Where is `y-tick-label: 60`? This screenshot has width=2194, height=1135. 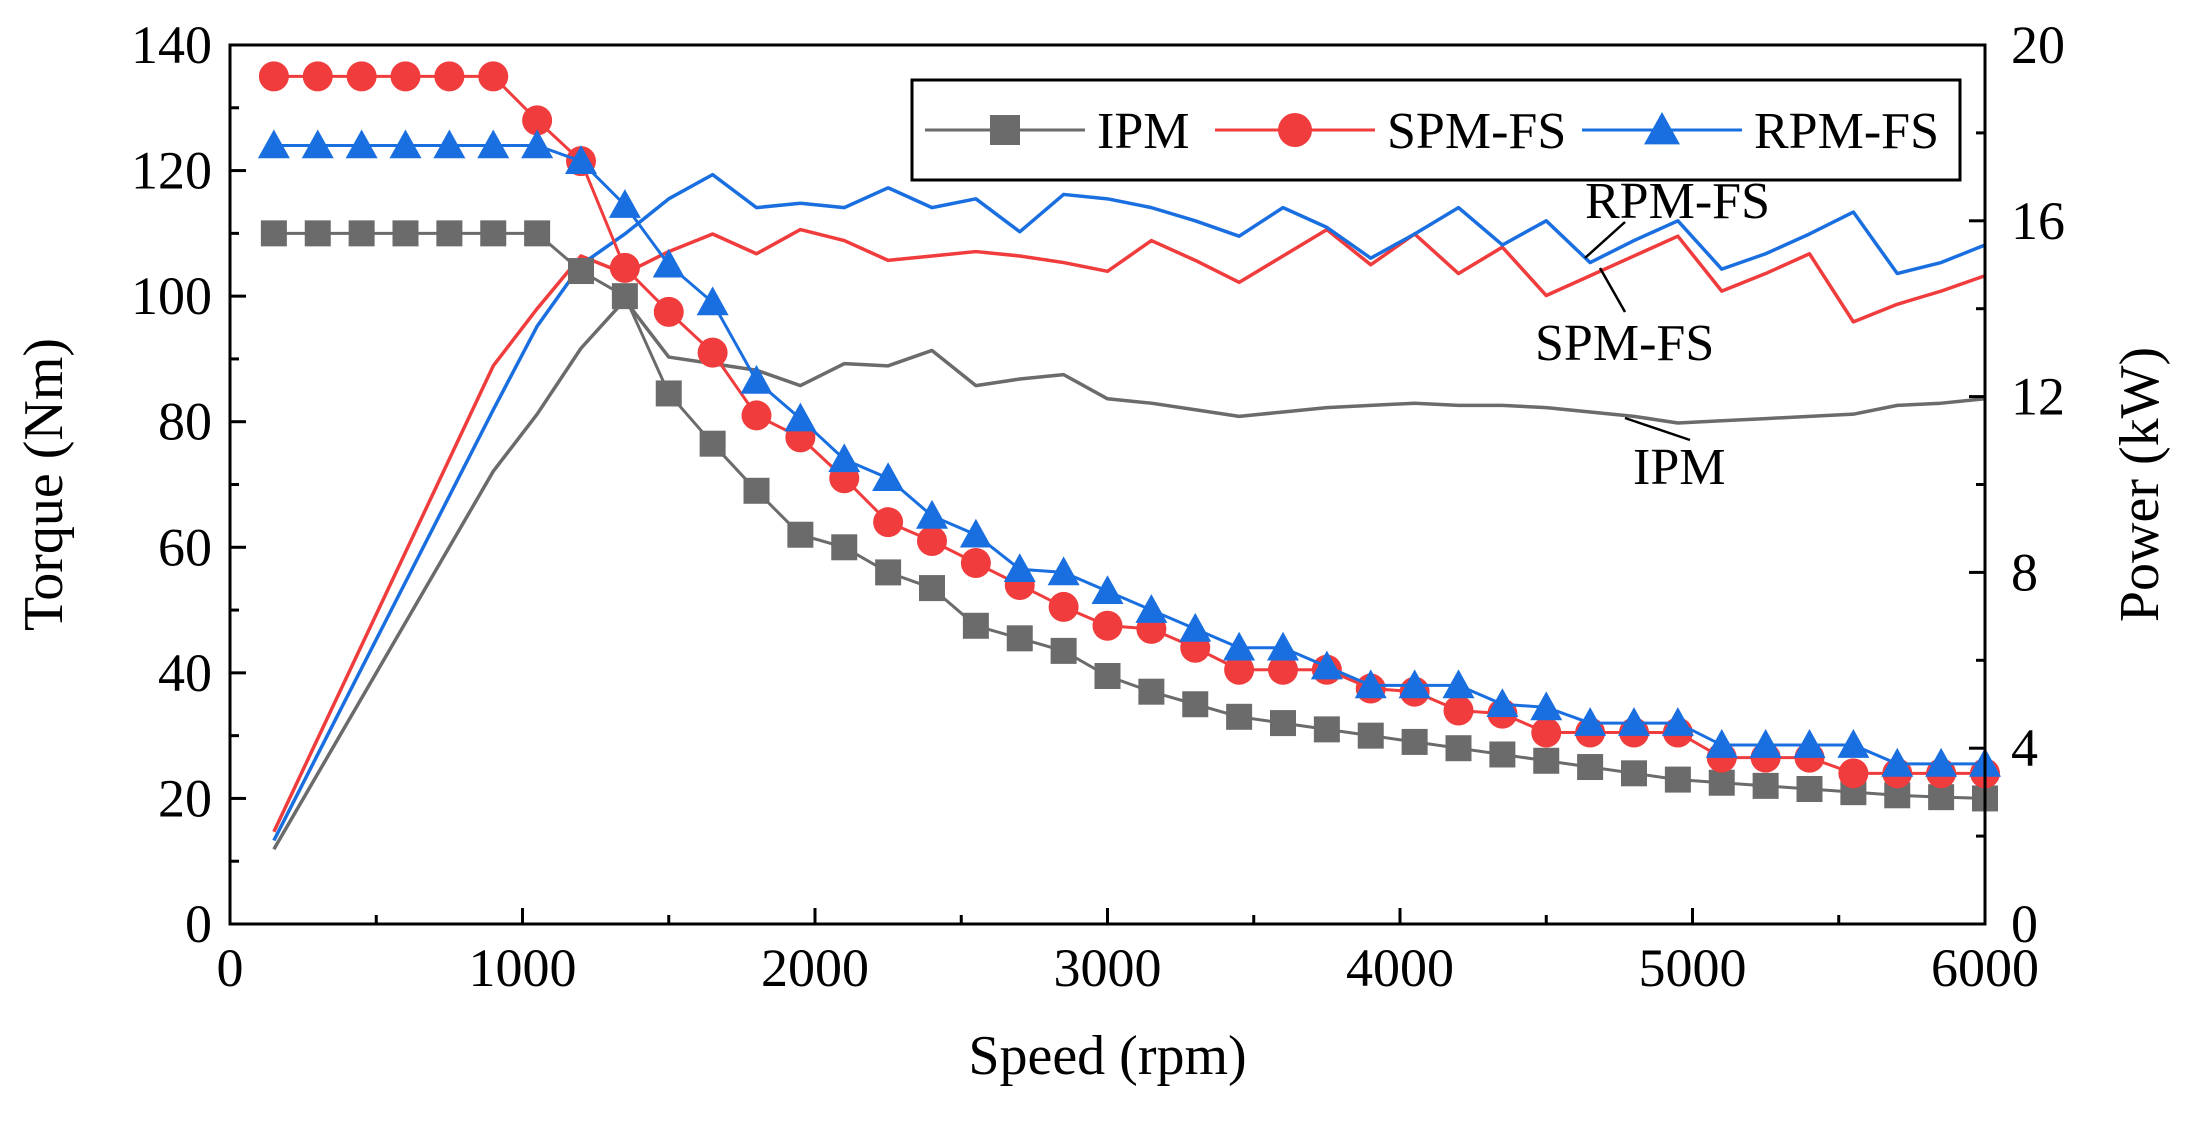
y-tick-label: 60 is located at coordinates (185, 547).